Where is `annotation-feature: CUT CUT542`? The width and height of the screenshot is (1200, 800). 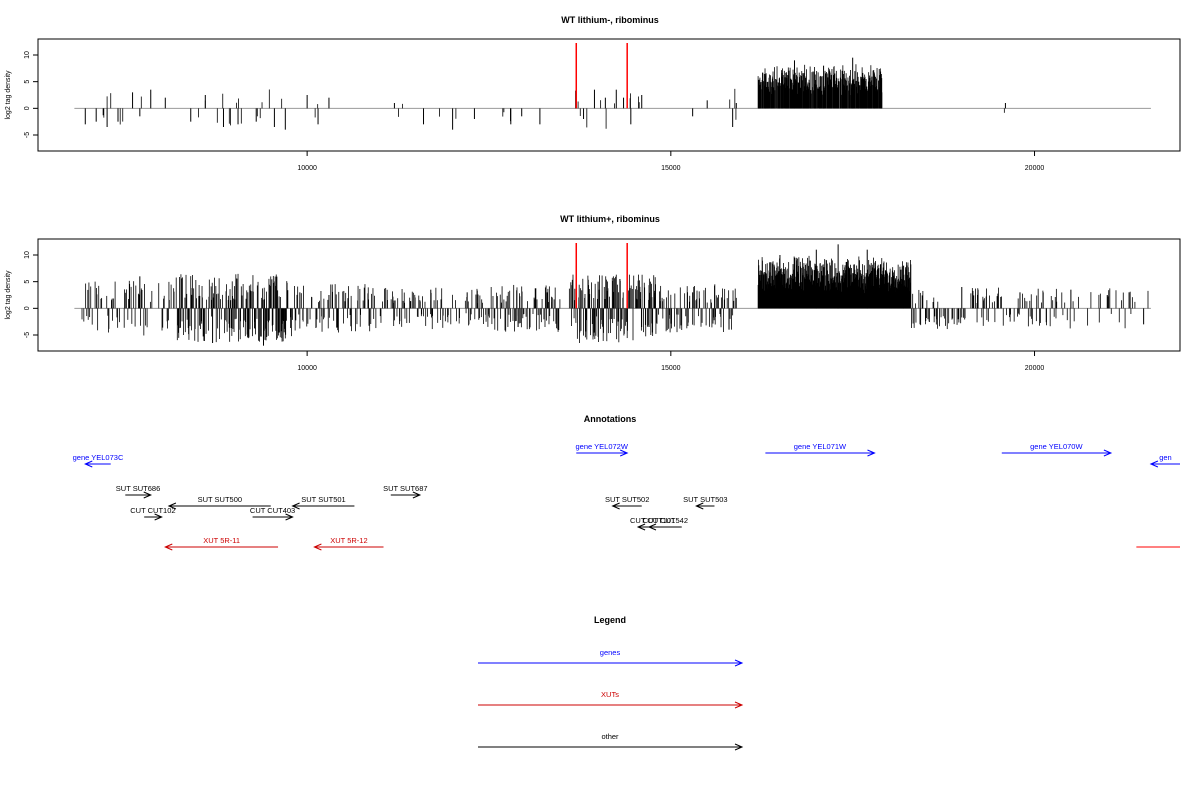
annotation-feature: CUT CUT542 is located at coordinates (665, 523).